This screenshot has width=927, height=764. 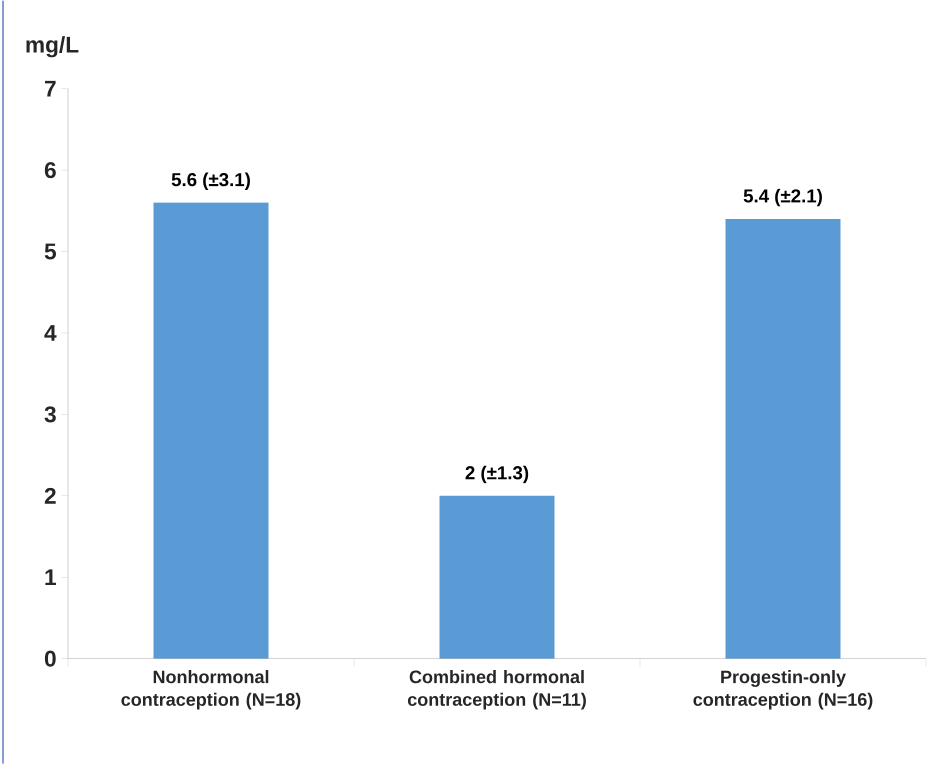 What do you see at coordinates (50, 170) in the screenshot?
I see `y-tick-label: 6` at bounding box center [50, 170].